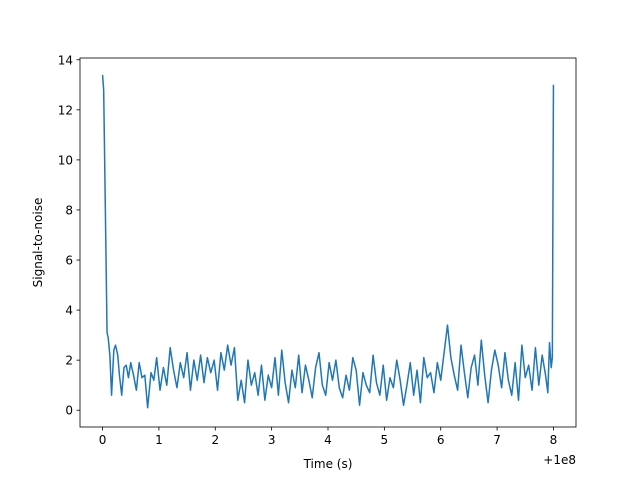 The height and width of the screenshot is (480, 640). I want to click on y-axis-label: Signal-to-noise, so click(38, 243).